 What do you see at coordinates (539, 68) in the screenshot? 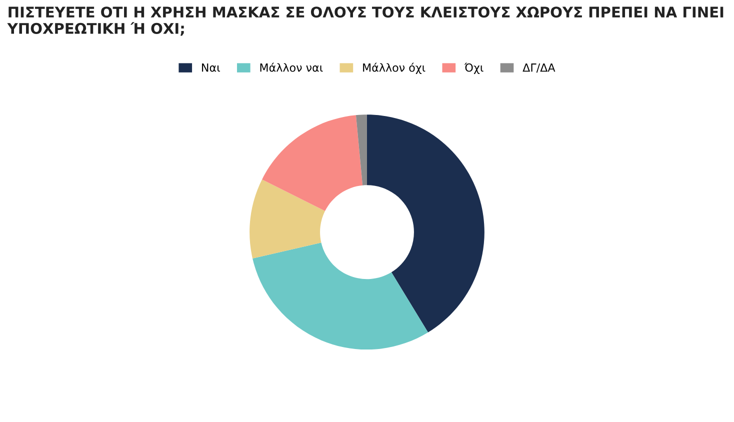
I see `legend-label: ΔΓ/ΔΑ` at bounding box center [539, 68].